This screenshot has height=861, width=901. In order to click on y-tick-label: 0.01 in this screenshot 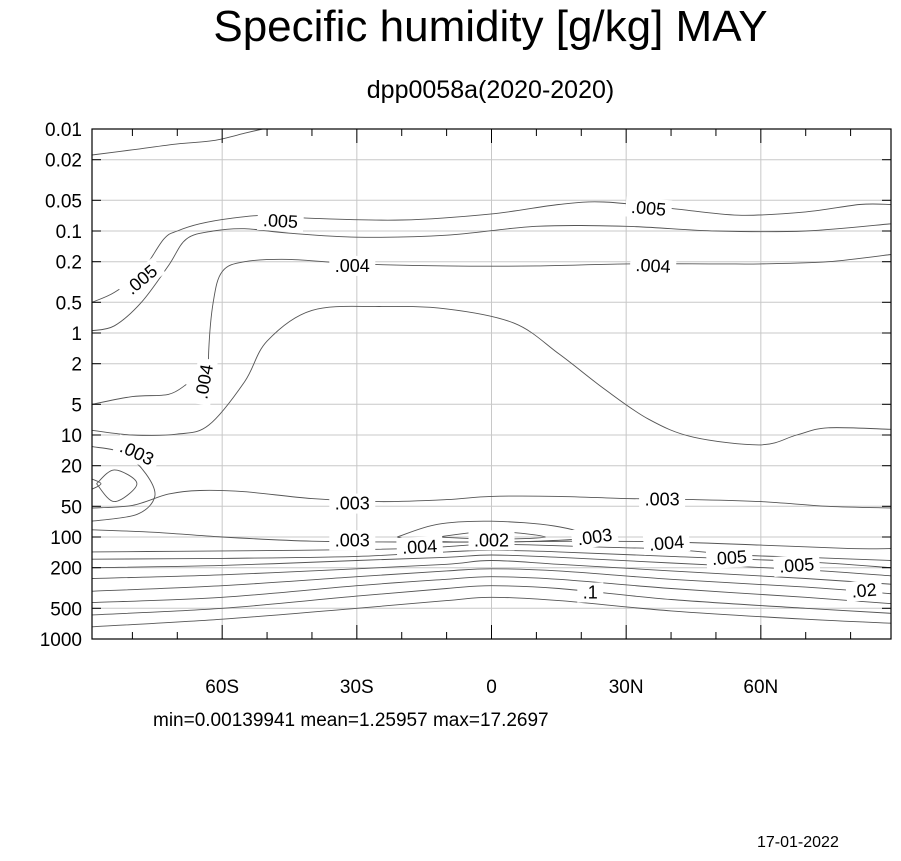, I will do `click(63, 130)`.